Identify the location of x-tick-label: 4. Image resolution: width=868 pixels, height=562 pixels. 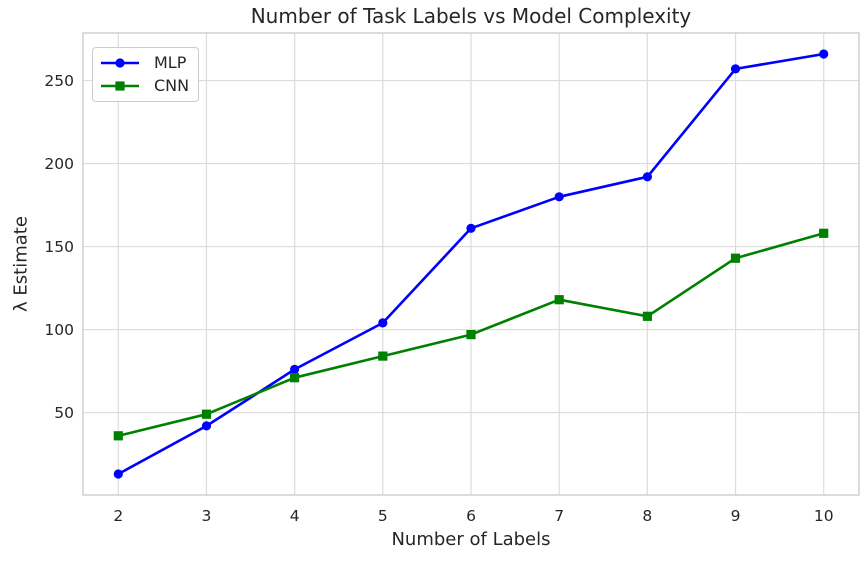
(295, 516).